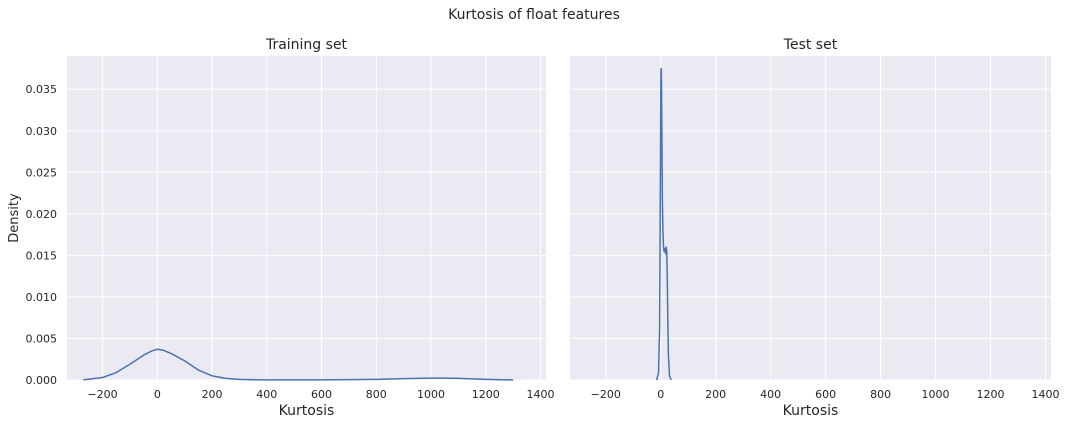 This screenshot has height=429, width=1067. I want to click on test-x-axis-label: Kurtosis, so click(811, 411).